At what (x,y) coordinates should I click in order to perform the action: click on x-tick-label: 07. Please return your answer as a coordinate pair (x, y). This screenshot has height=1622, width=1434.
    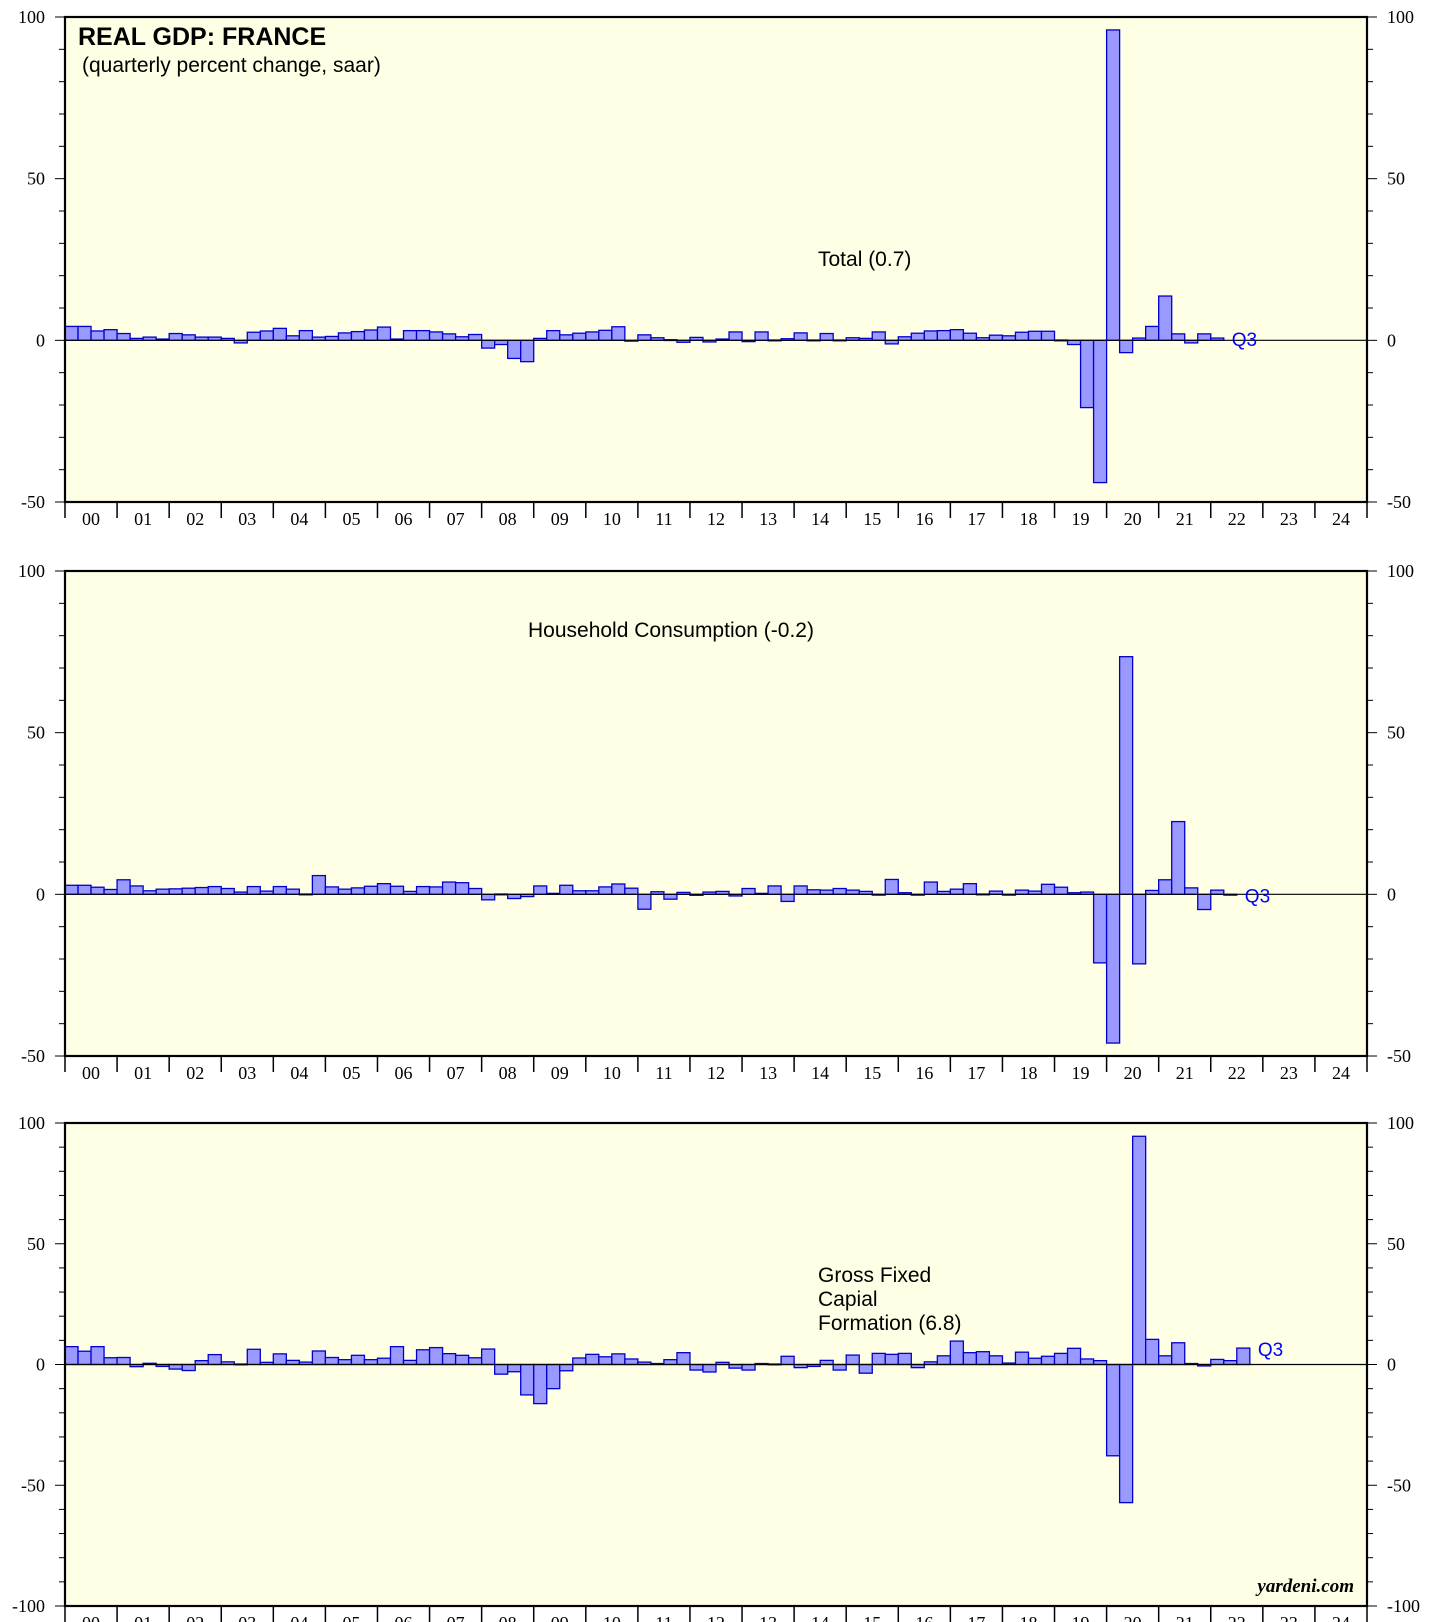
    Looking at the image, I should click on (456, 519).